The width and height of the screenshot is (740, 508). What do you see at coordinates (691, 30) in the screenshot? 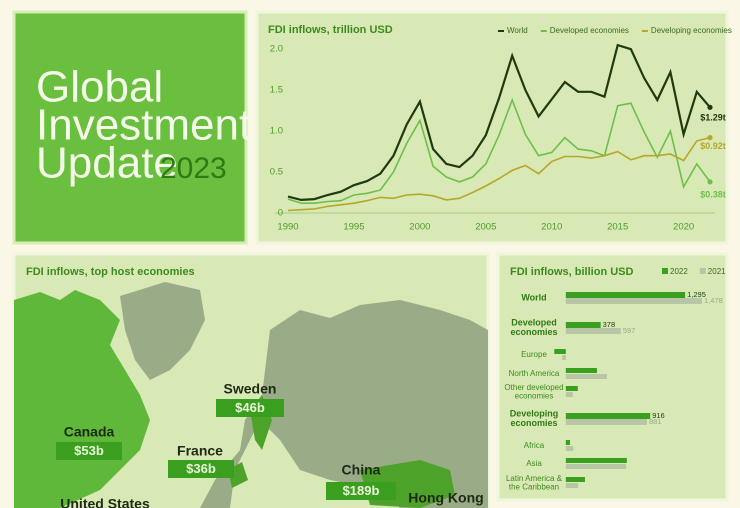
I see `legend-label: Developing economies` at bounding box center [691, 30].